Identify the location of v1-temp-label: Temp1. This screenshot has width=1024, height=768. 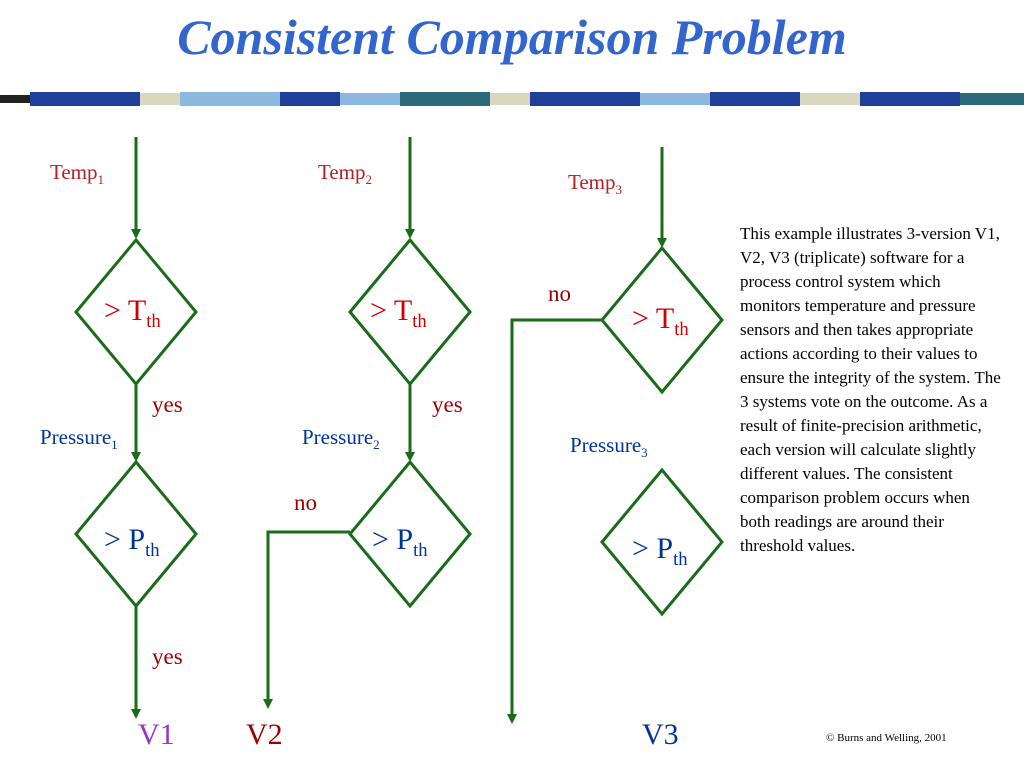
(77, 173).